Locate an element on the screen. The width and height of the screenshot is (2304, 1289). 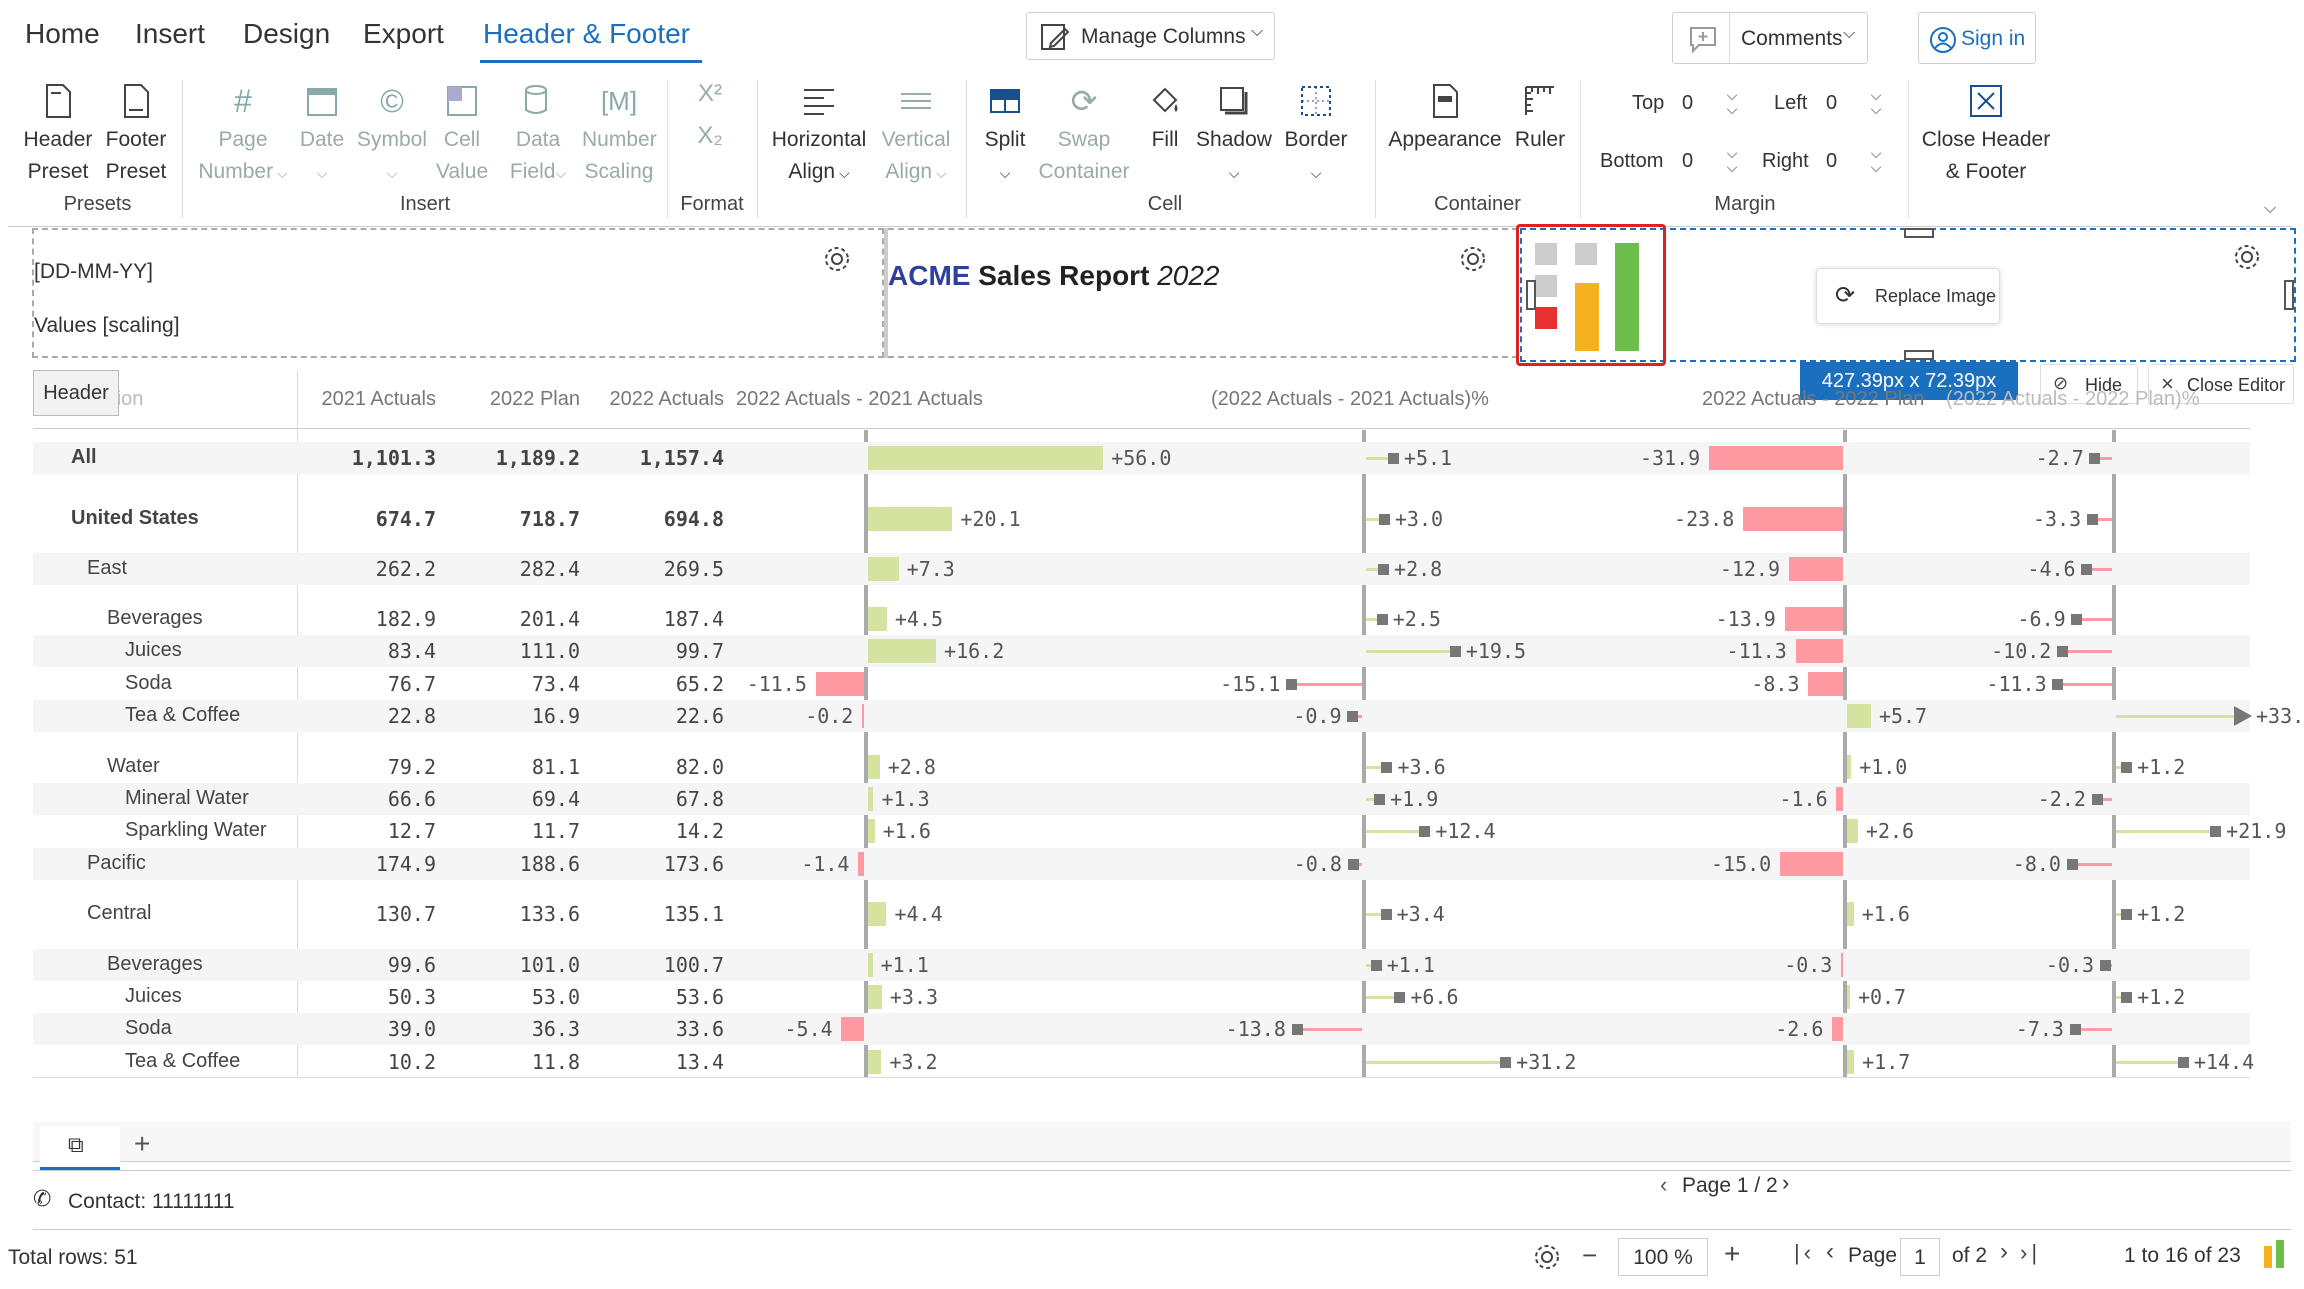
margin-right-input: 0 is located at coordinates (1832, 161).